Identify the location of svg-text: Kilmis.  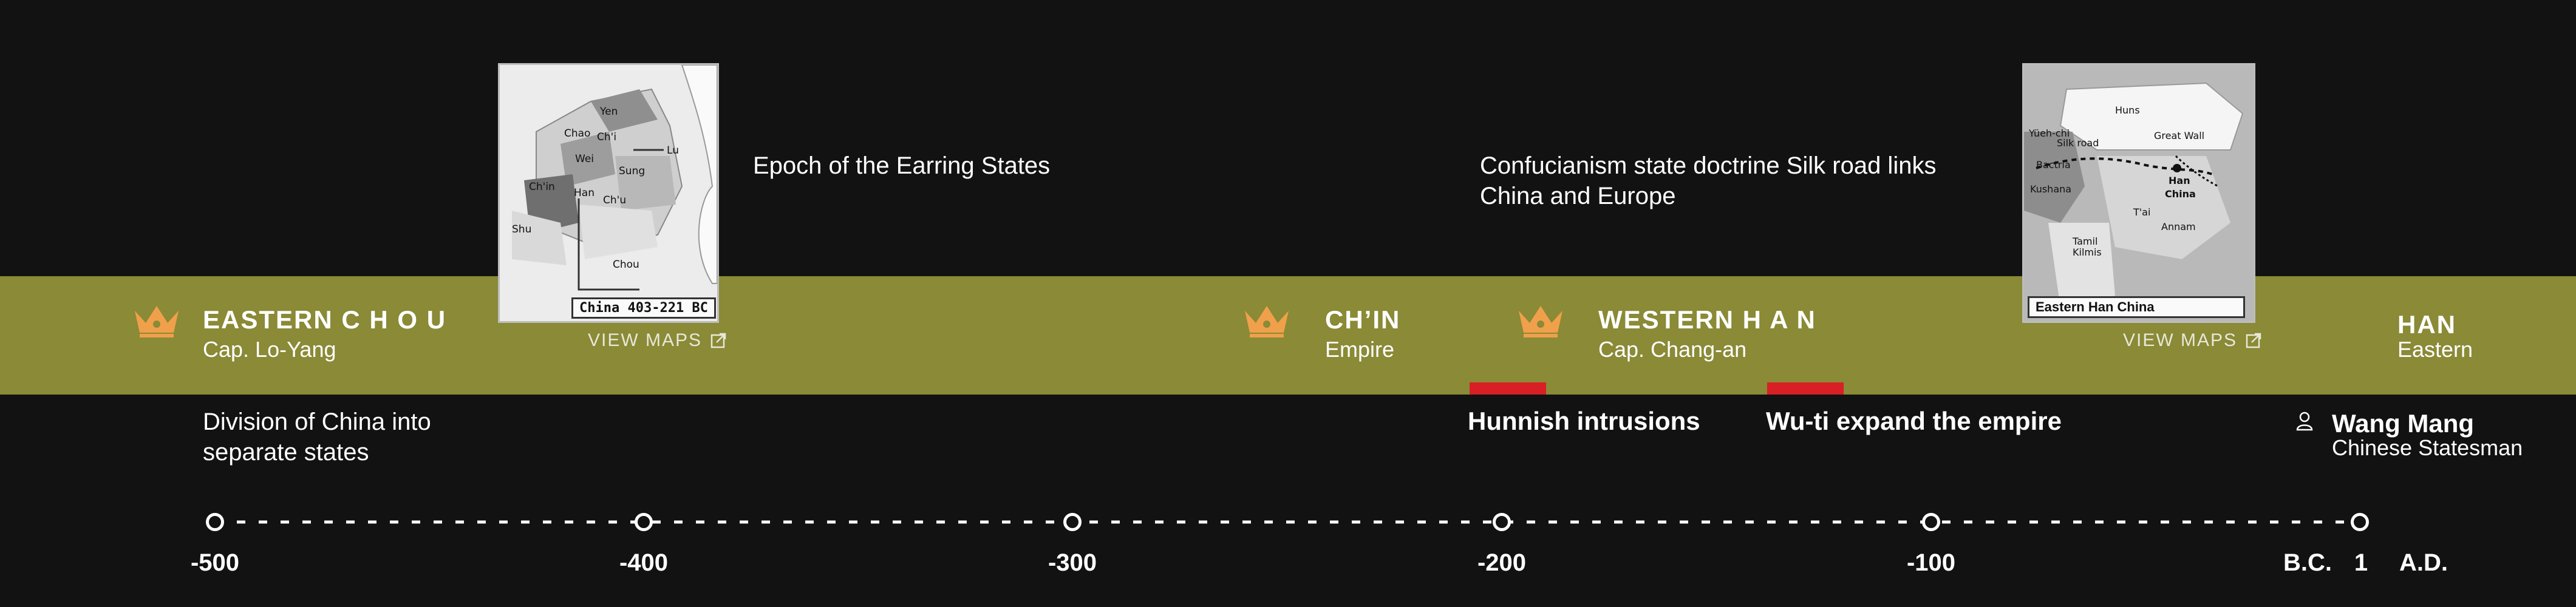
(2088, 252).